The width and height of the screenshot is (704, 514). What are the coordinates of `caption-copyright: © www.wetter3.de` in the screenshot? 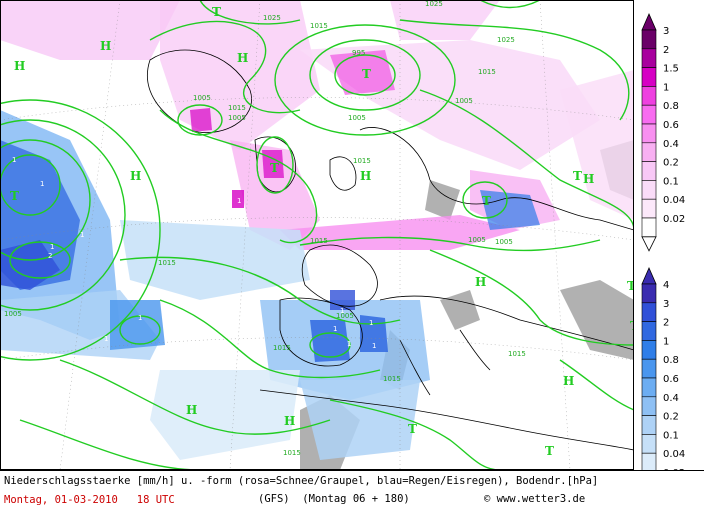 It's located at (535, 499).